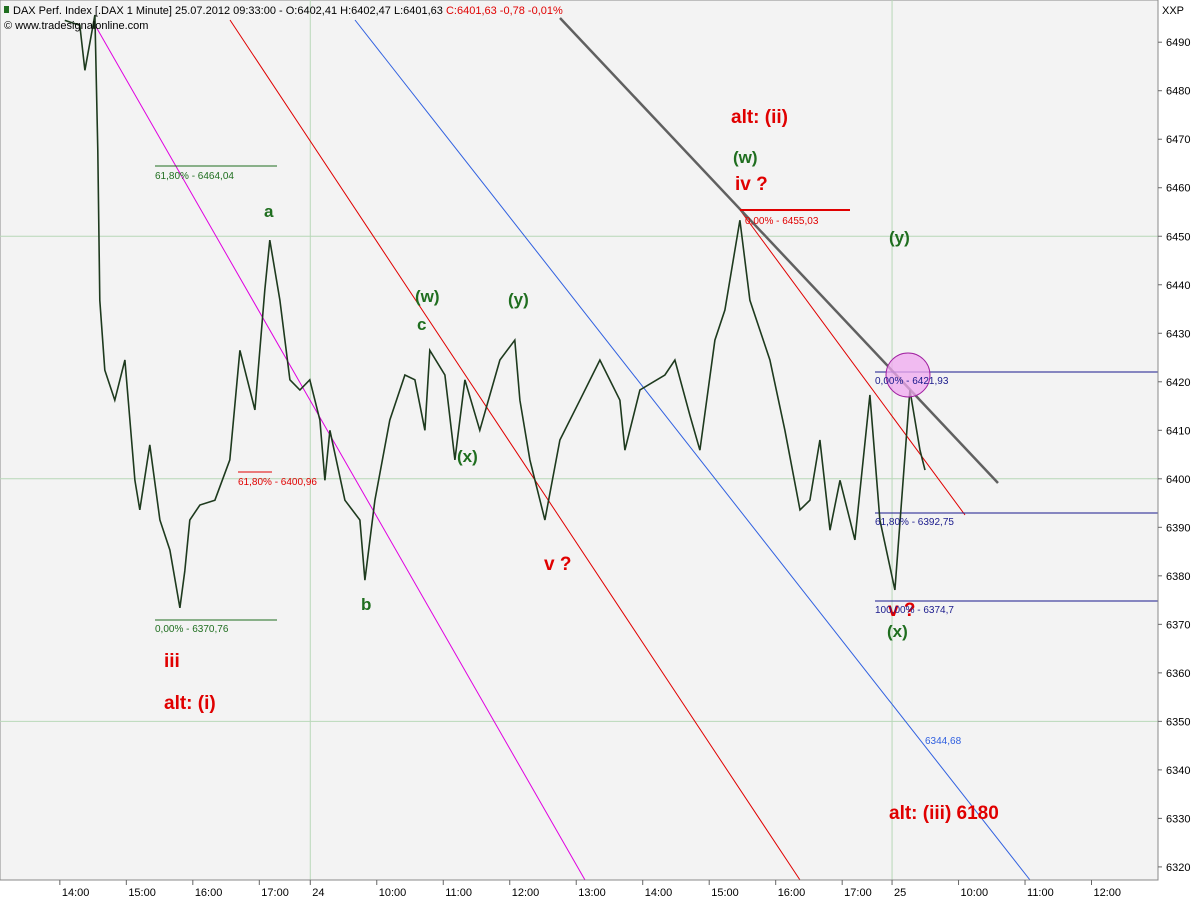 The image size is (1200, 905). I want to click on header-change: C:6401,63 -0,78 -0,01%, so click(504, 11).